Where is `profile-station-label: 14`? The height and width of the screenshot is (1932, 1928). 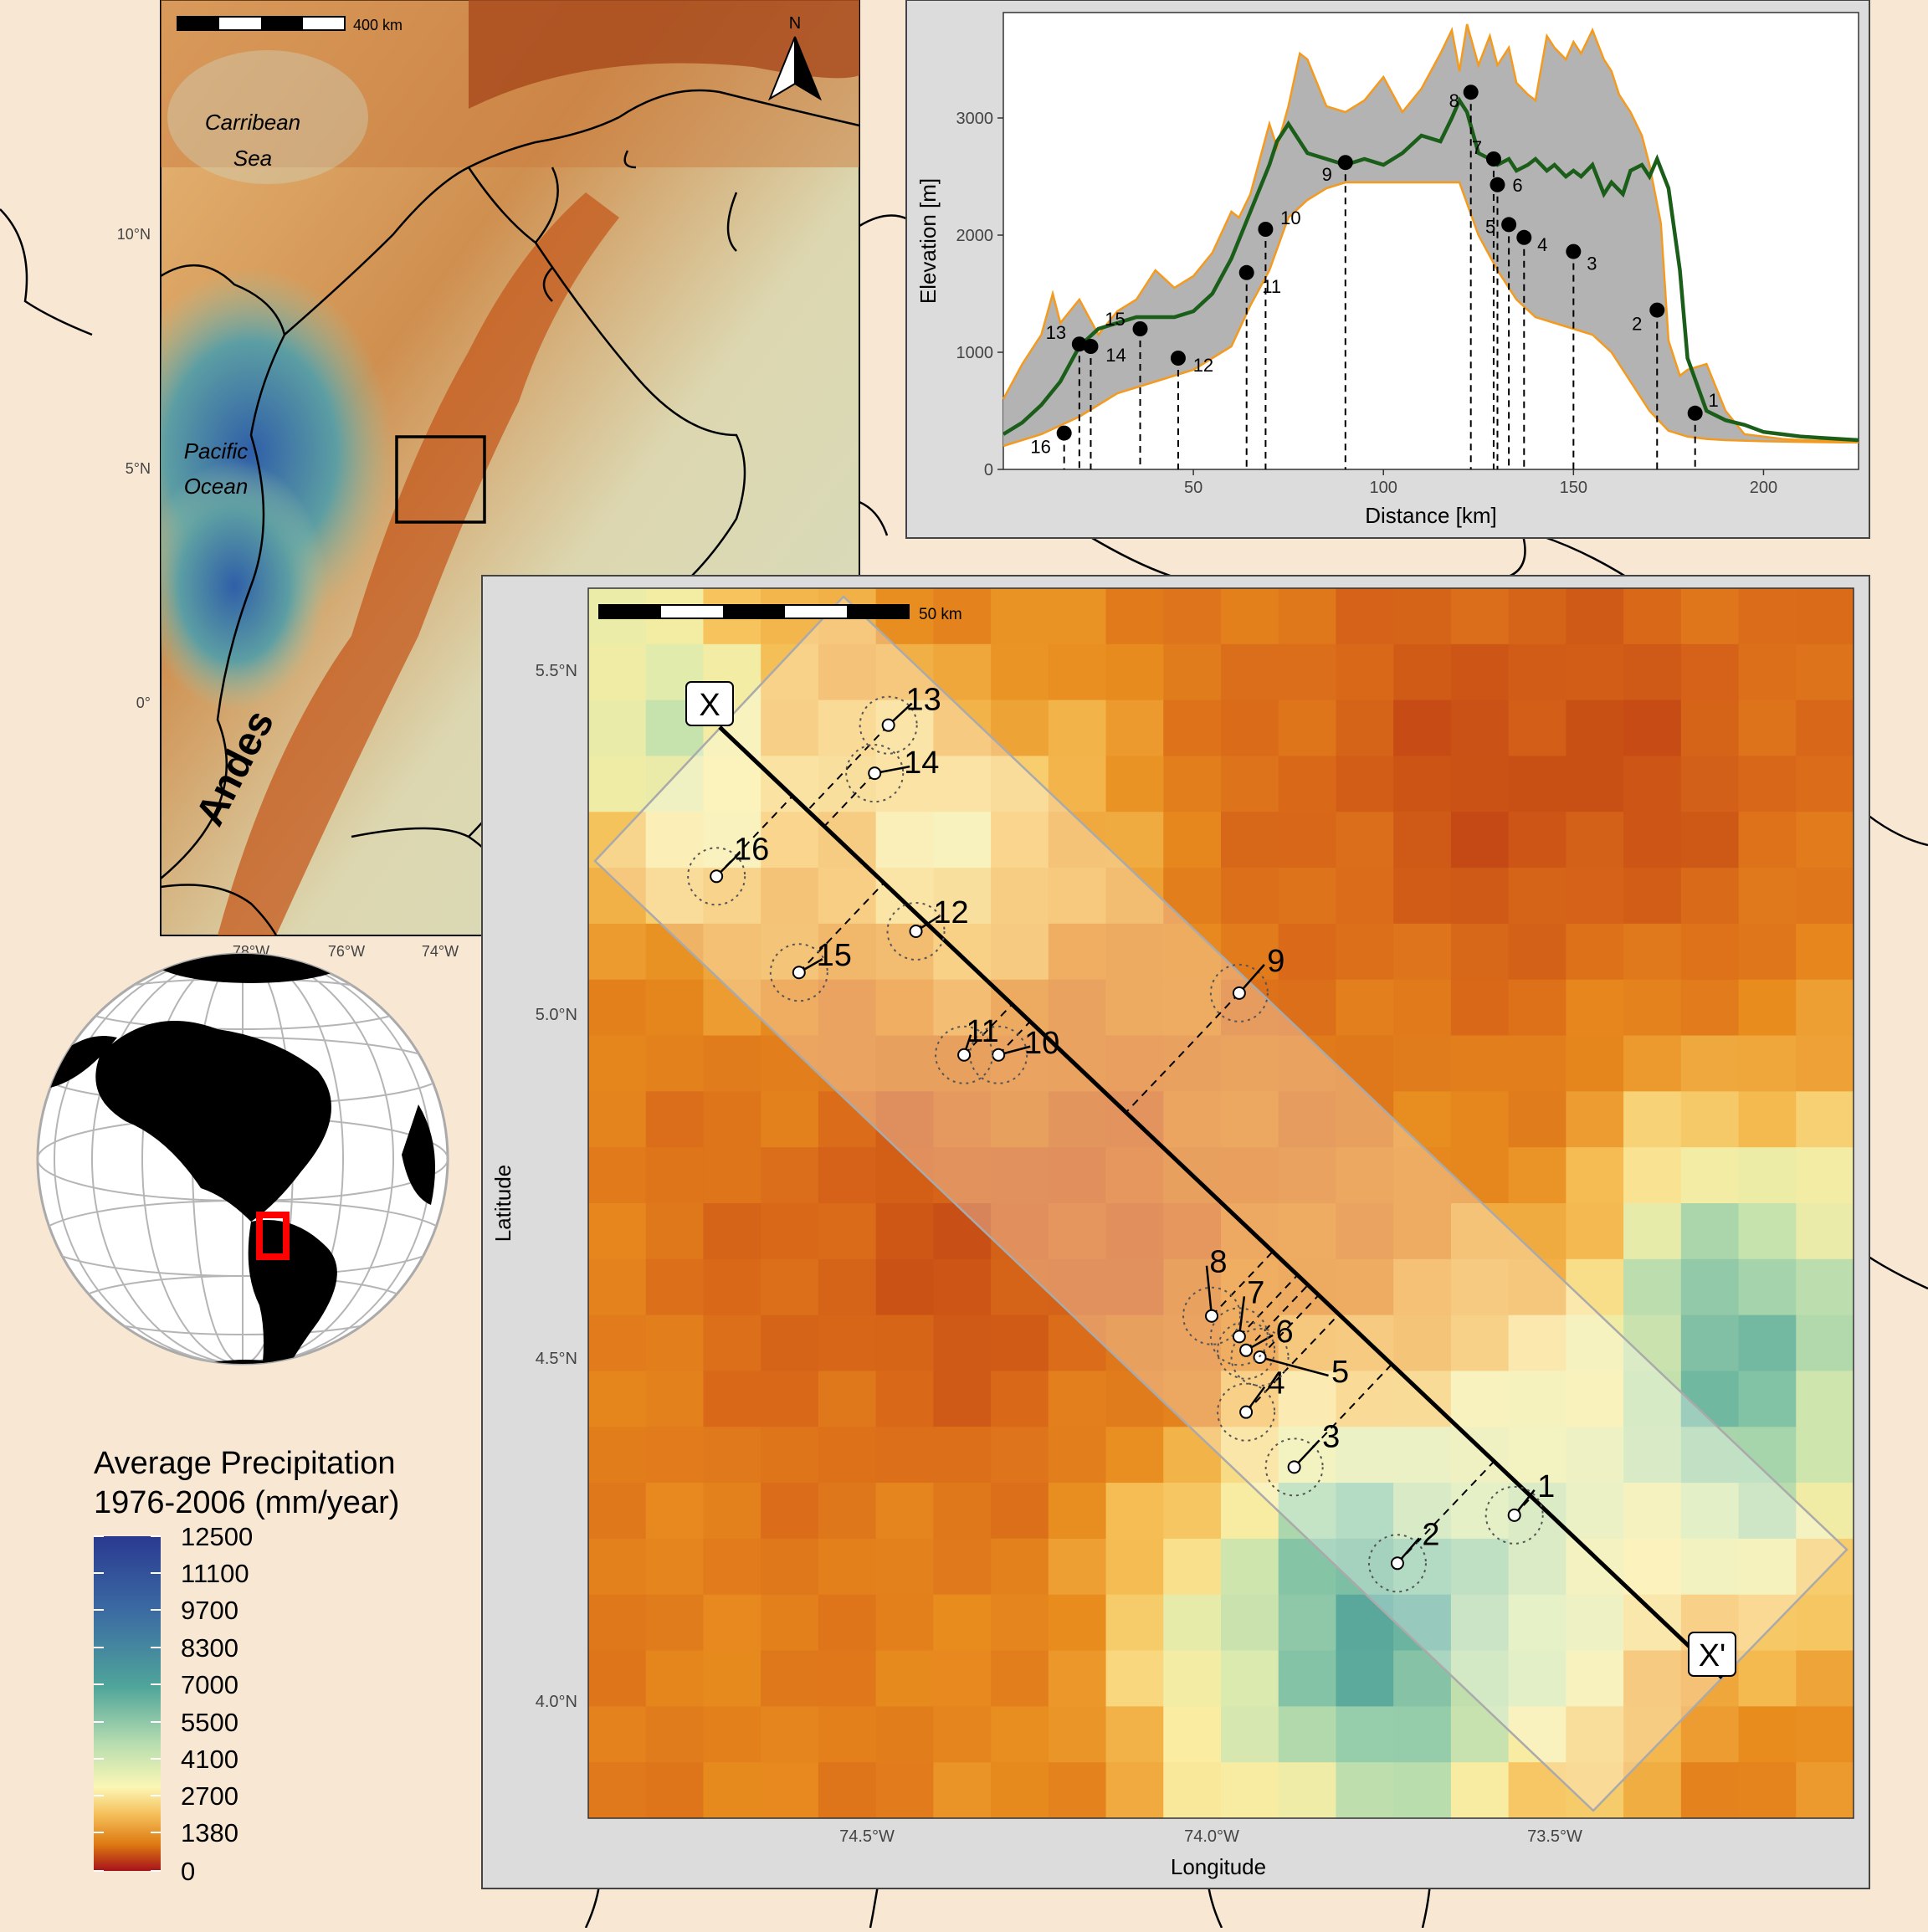 profile-station-label: 14 is located at coordinates (1115, 355).